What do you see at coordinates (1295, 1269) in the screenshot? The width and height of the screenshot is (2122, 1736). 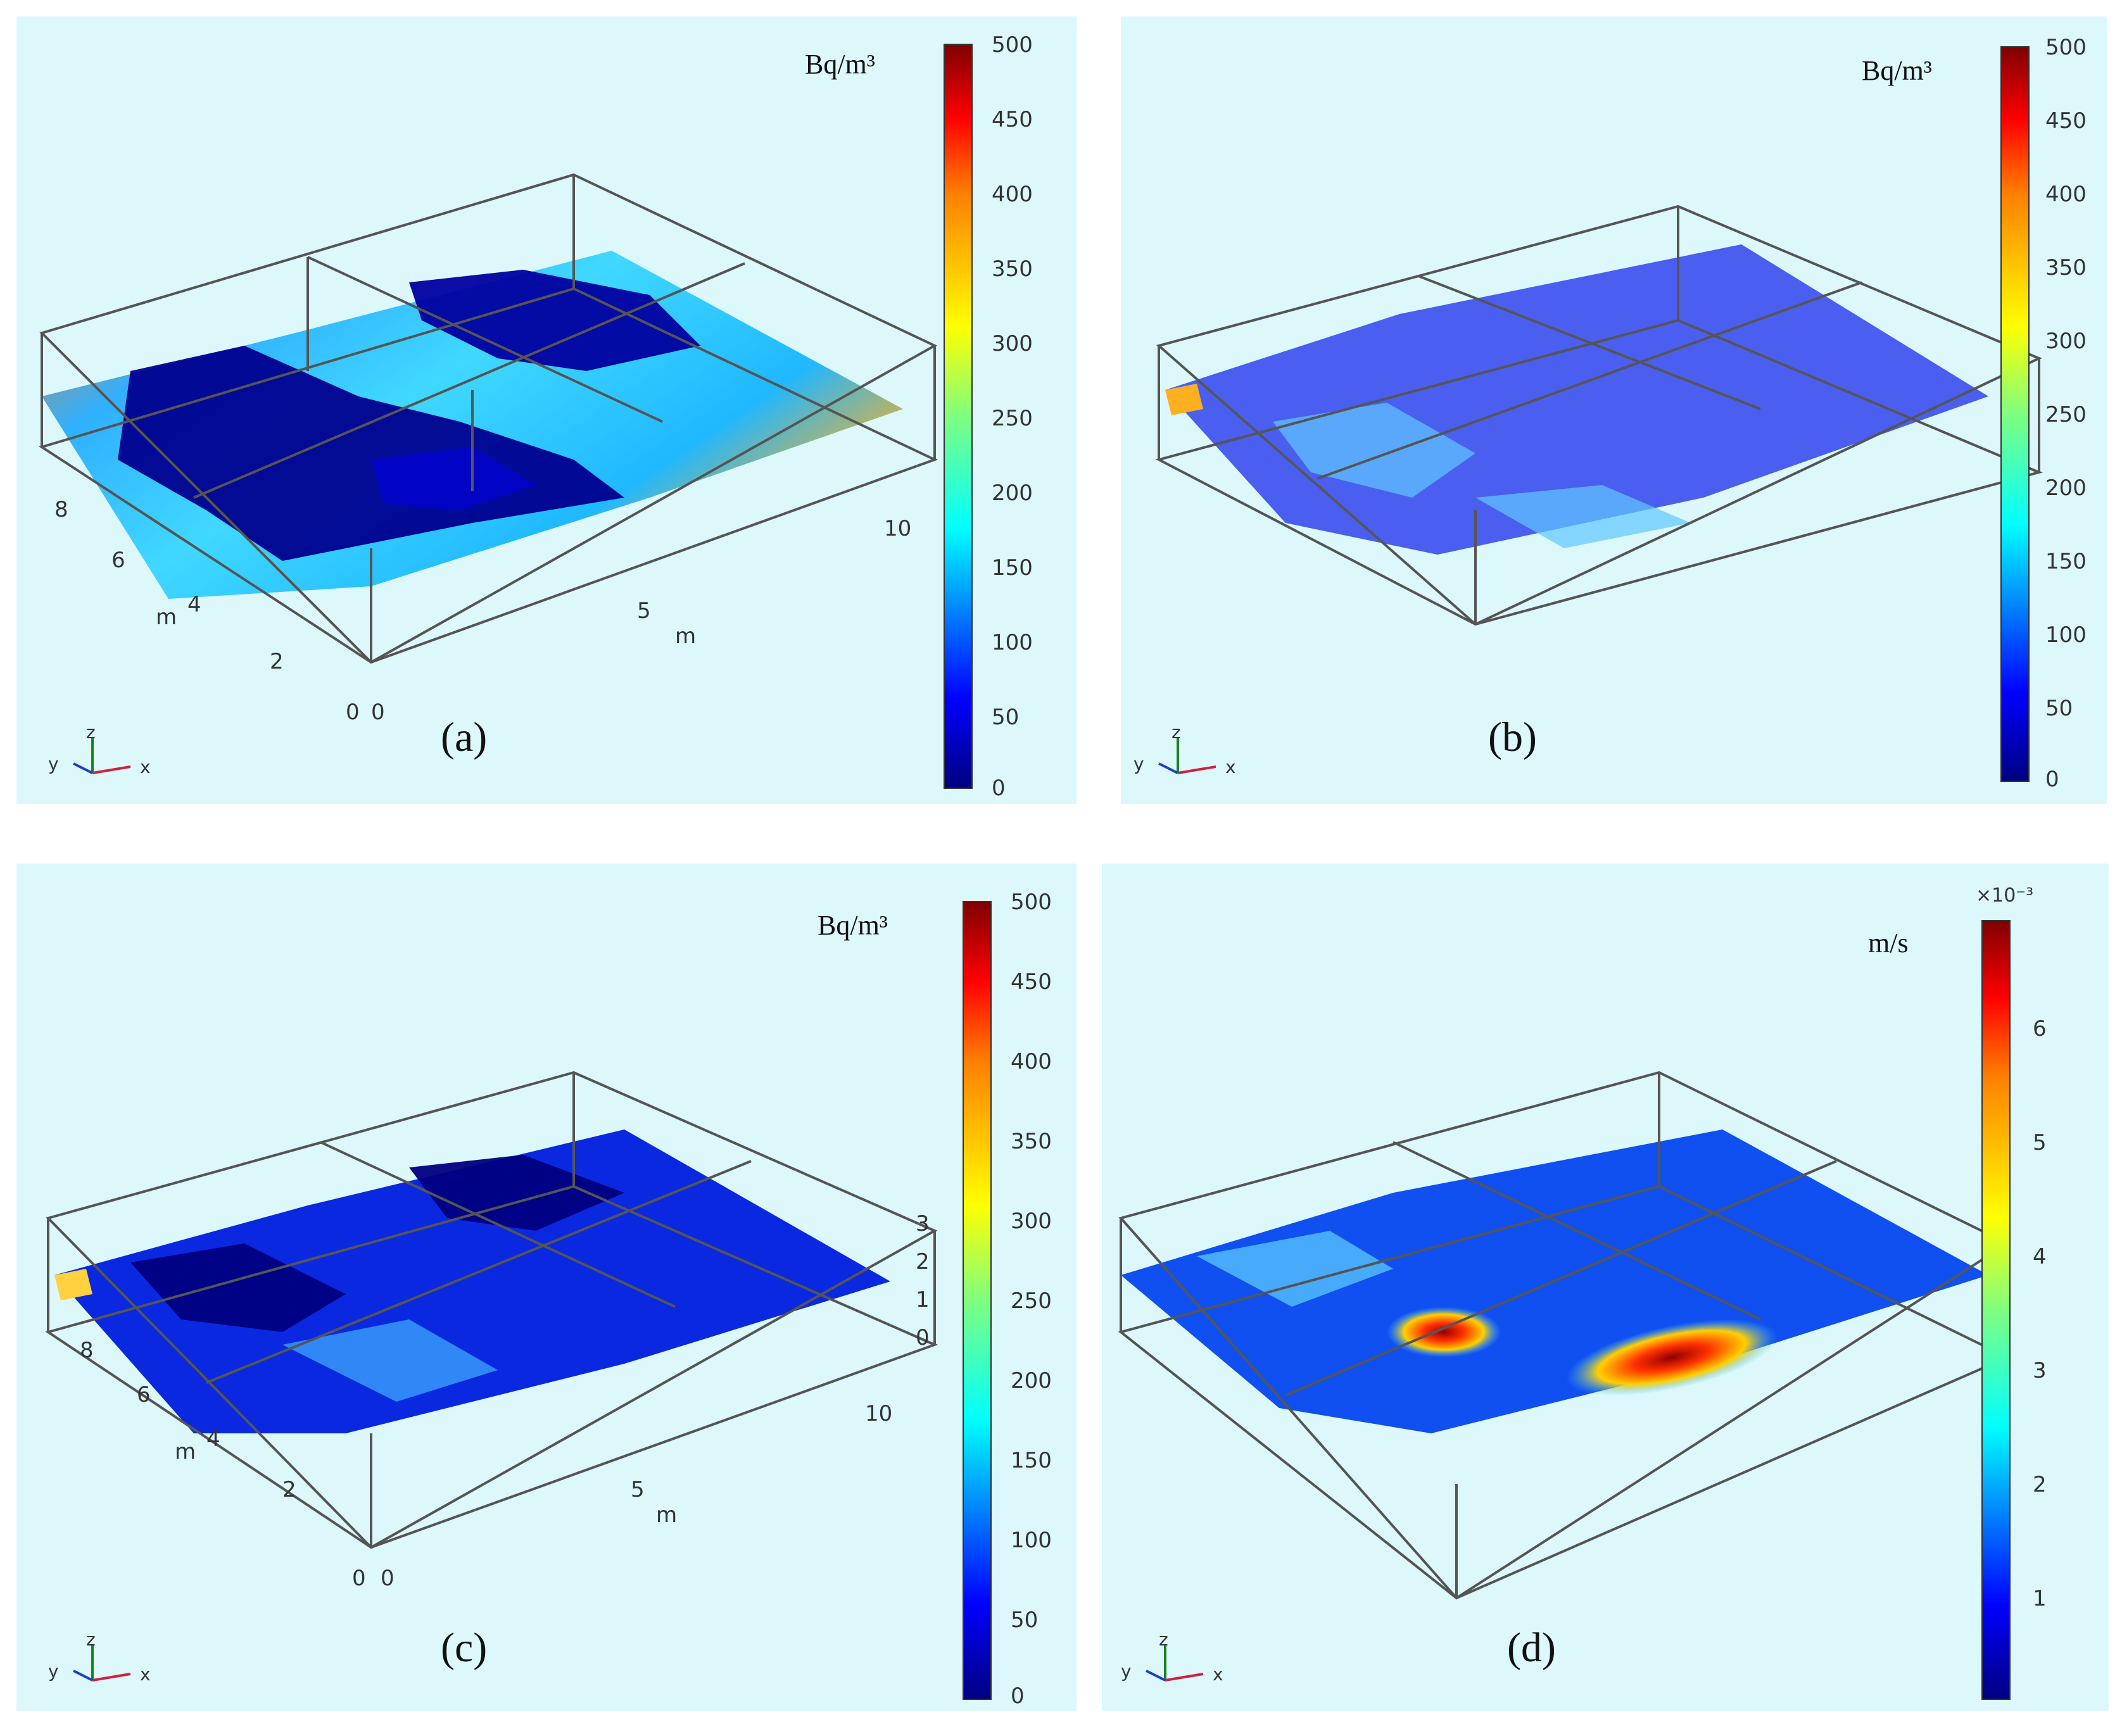 I see `mid-velocity-region` at bounding box center [1295, 1269].